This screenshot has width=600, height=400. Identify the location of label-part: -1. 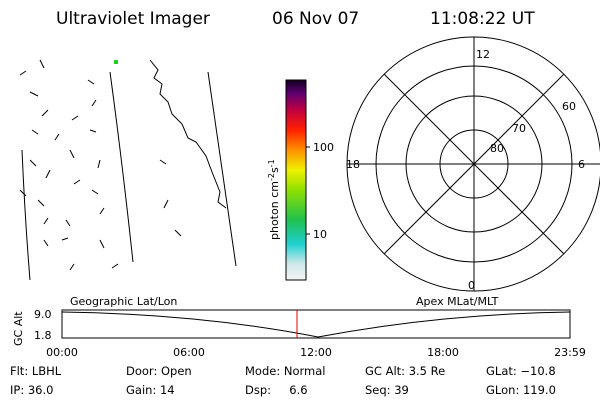
(271, 163).